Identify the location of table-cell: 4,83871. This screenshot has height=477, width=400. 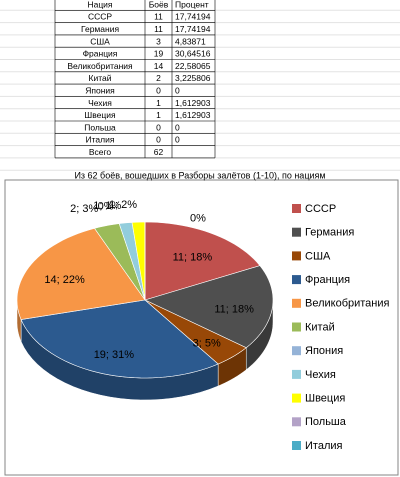
(190, 41).